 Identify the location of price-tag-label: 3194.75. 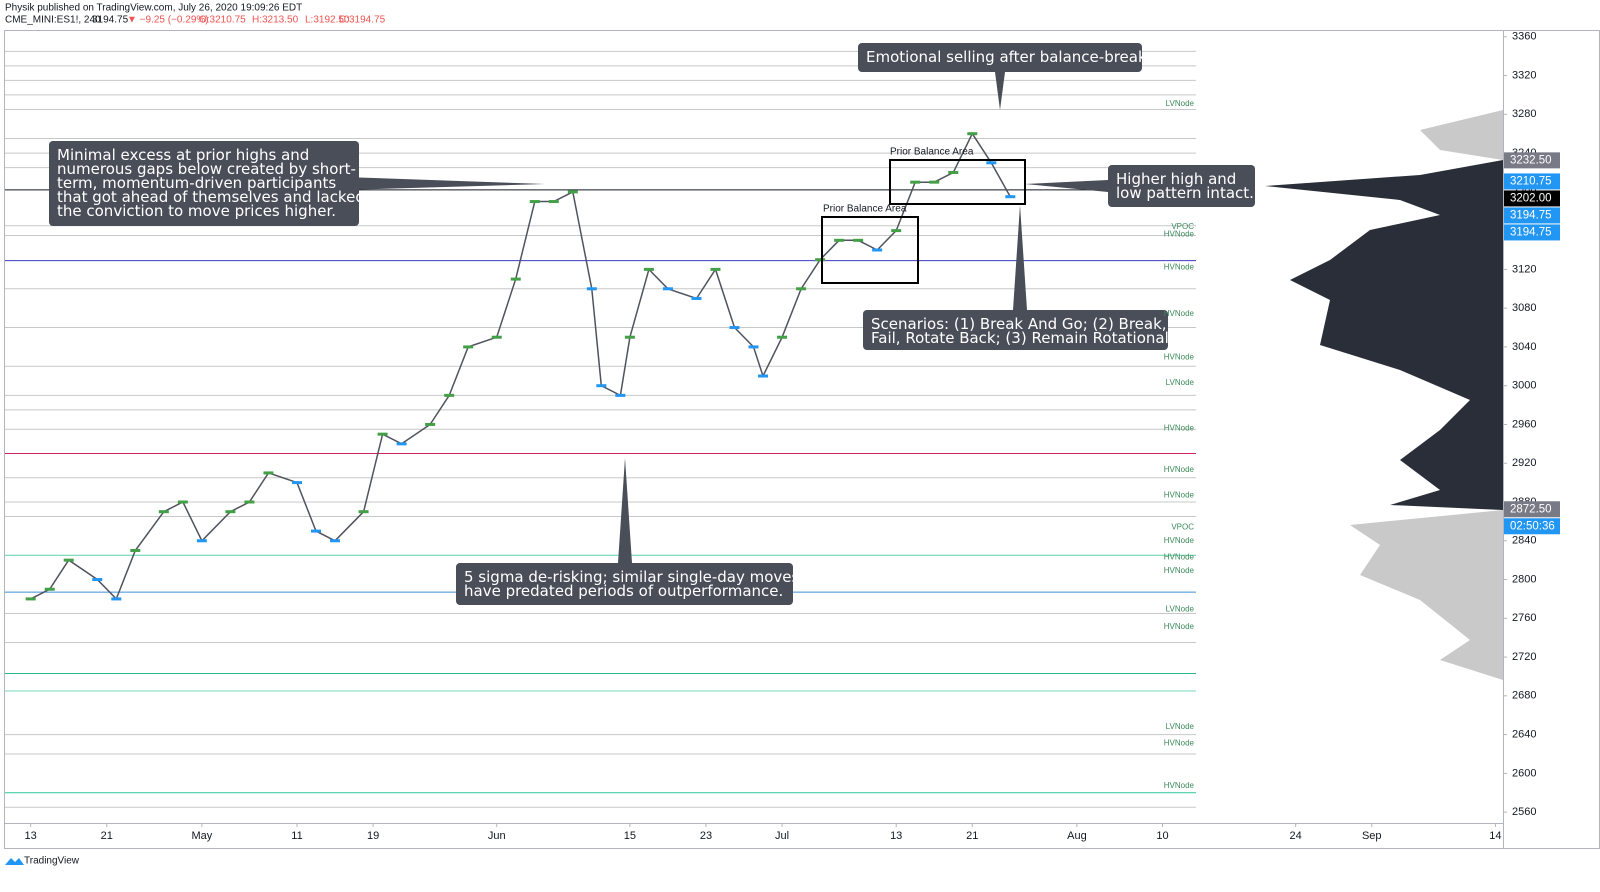
(1531, 215).